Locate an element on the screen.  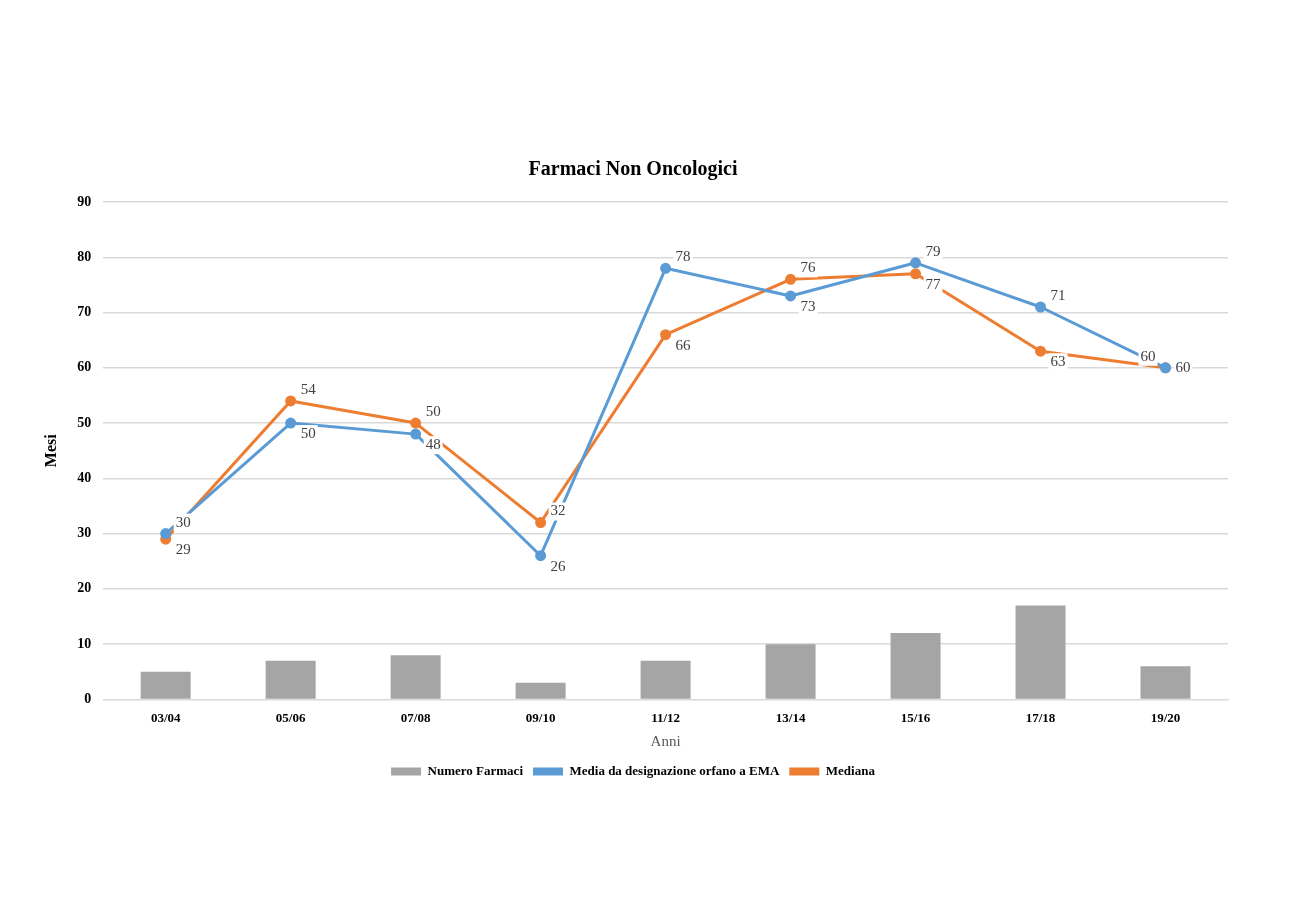
y-tick-label: 70 is located at coordinates (84, 312).